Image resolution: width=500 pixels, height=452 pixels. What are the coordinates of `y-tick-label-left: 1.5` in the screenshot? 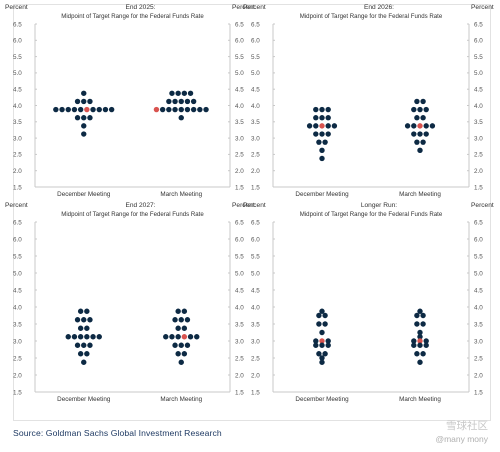 It's located at (17, 392).